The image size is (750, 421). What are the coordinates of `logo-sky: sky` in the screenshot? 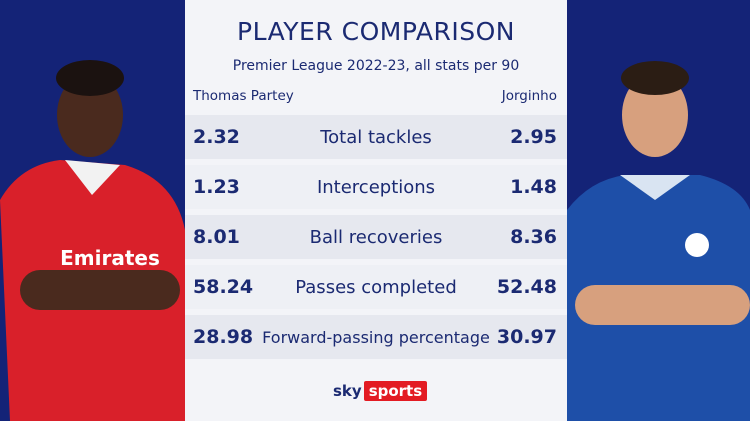 It's located at (347, 391).